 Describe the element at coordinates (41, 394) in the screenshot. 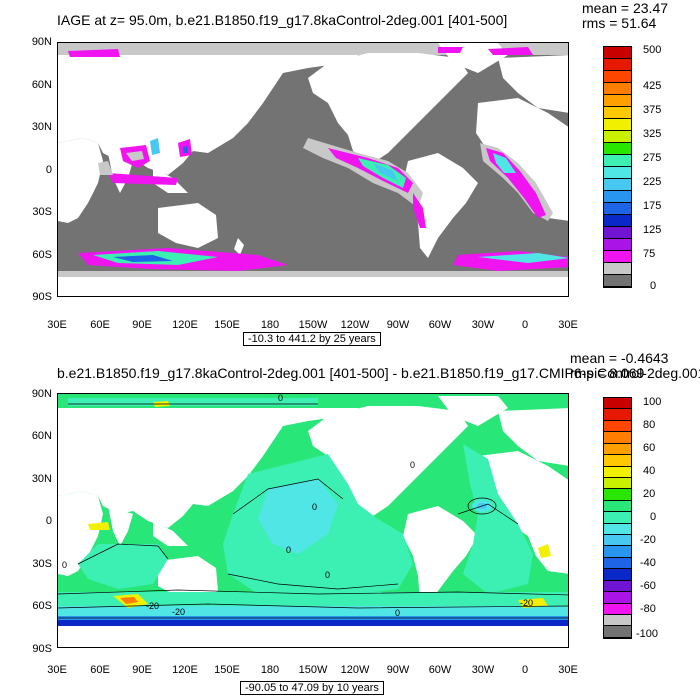

I see `panel2-lat-label: 90N` at that location.